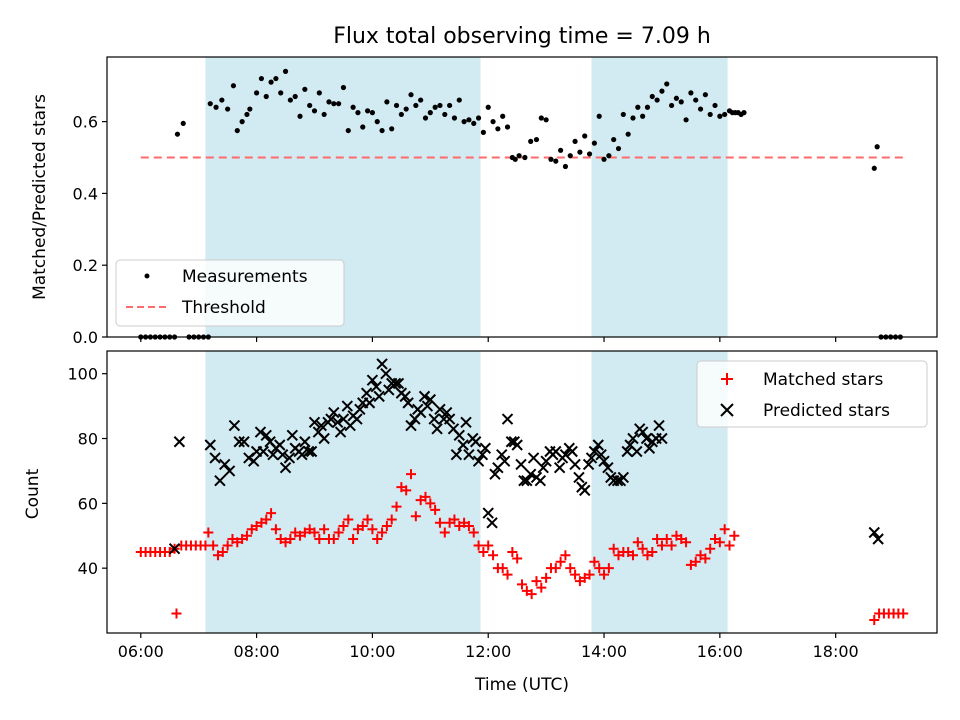  What do you see at coordinates (522, 36) in the screenshot?
I see `chart-title: Flux total observing time = 7.09 h` at bounding box center [522, 36].